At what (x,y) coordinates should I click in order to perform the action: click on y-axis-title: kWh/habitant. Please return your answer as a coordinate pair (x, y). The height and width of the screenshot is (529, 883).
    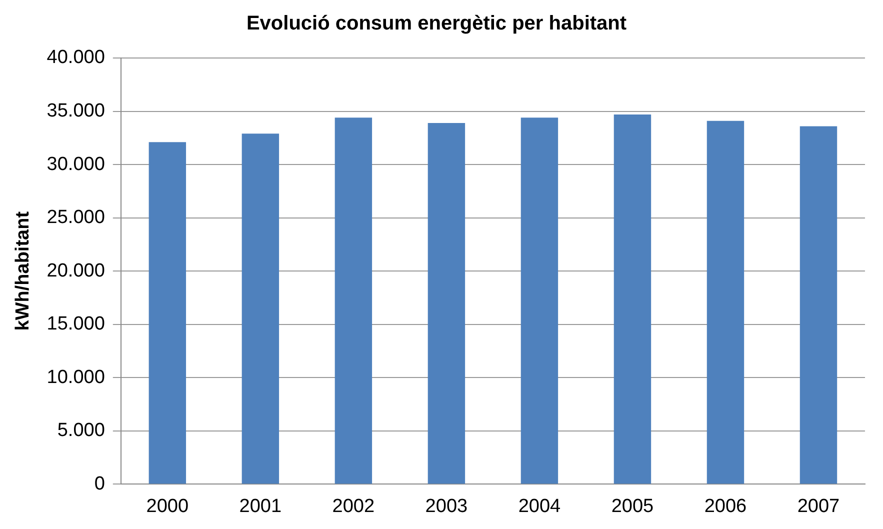
    Looking at the image, I should click on (23, 270).